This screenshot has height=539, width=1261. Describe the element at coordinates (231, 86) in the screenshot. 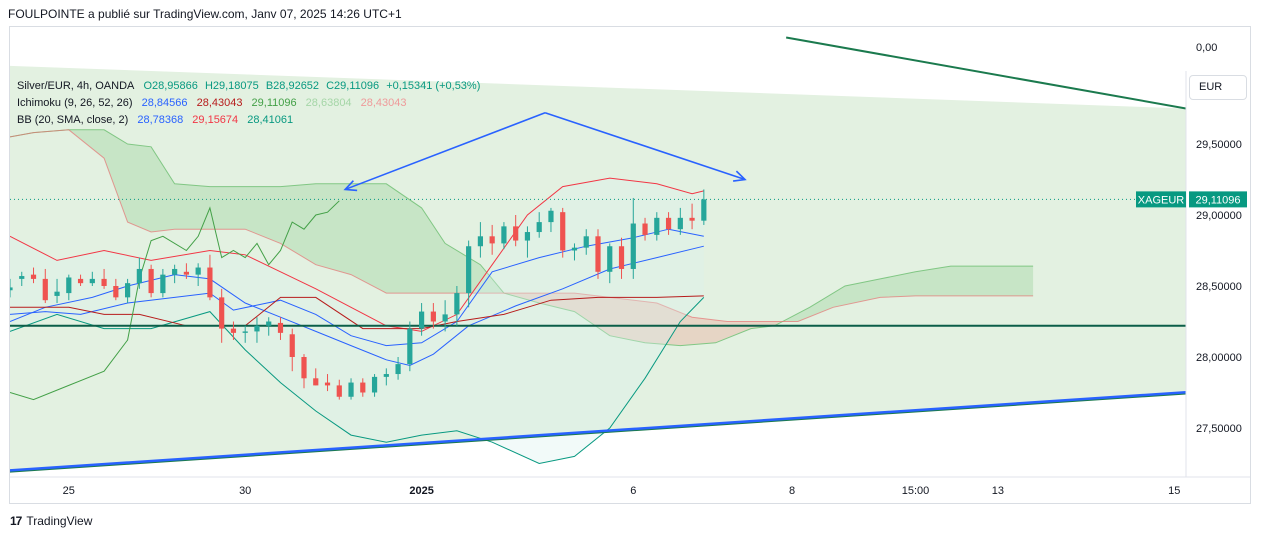

I see `legend-high: H29,18075` at that location.